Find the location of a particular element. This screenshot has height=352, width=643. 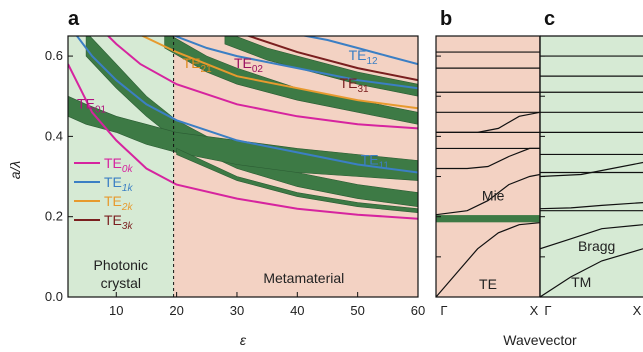

y-tick-label: 0.6 is located at coordinates (54, 55).